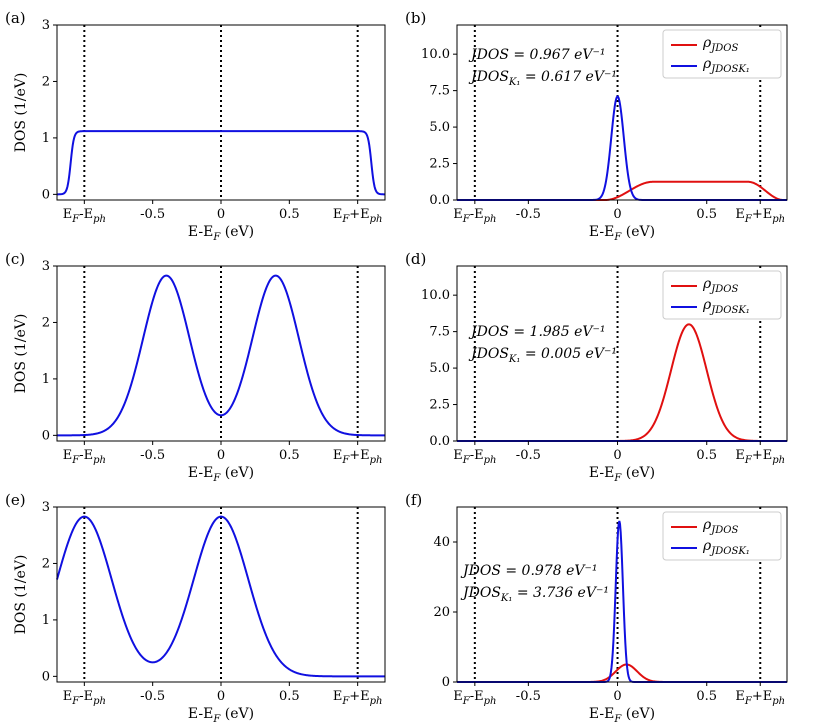  I want to click on jdos-annotation: JDOS = 0.978 eV⁻¹, so click(528, 571).